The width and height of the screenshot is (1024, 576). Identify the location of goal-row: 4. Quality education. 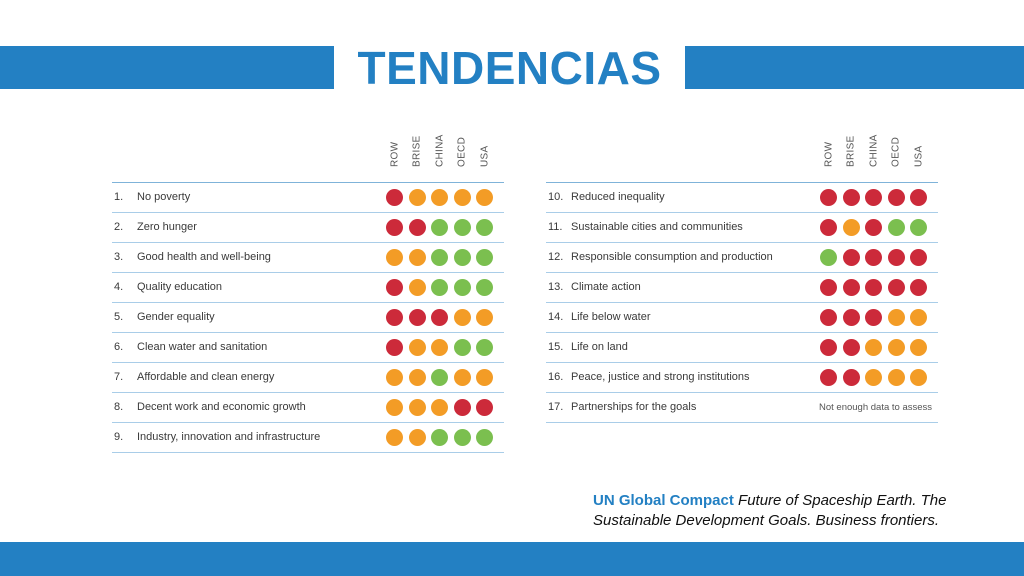
(308, 288).